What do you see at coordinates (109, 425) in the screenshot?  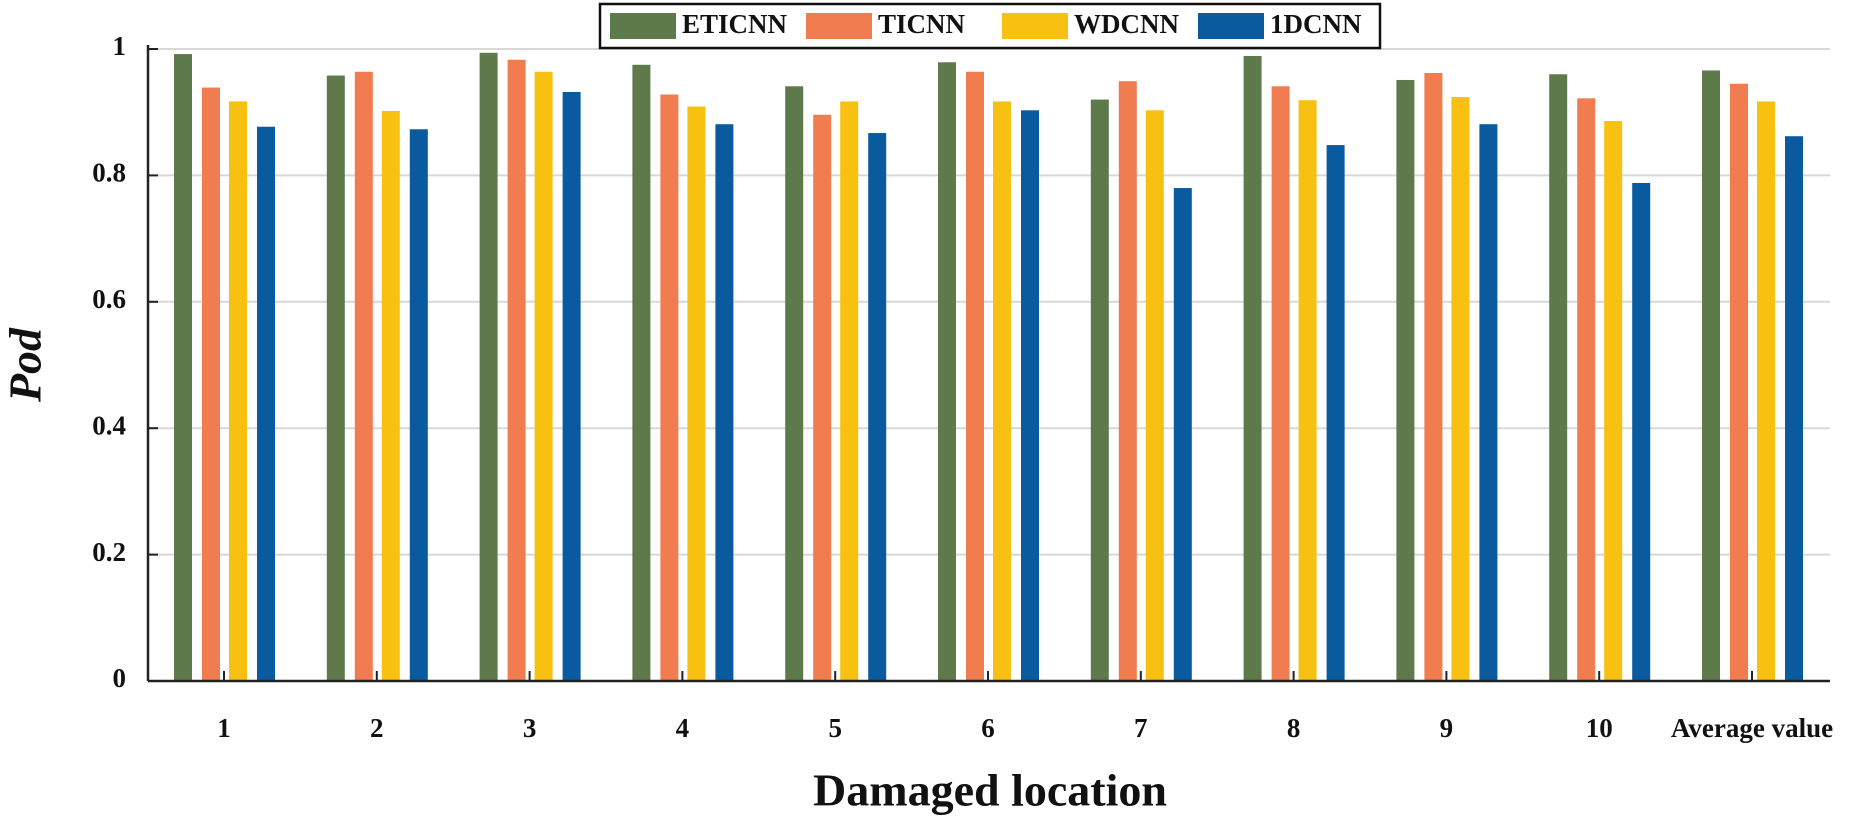 I see `y-tick-label: 0.4` at bounding box center [109, 425].